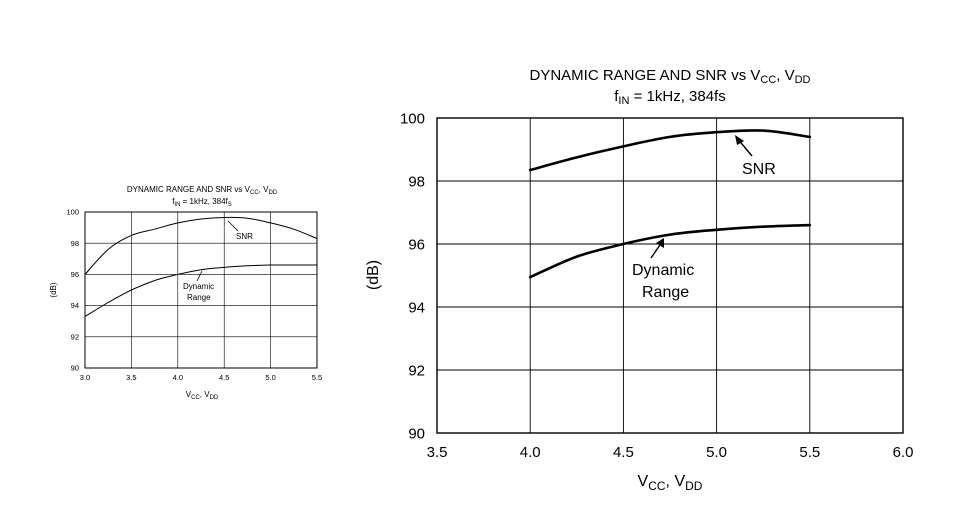 The width and height of the screenshot is (960, 531). I want to click on chart-large-series-dynamic-range, so click(670, 251).